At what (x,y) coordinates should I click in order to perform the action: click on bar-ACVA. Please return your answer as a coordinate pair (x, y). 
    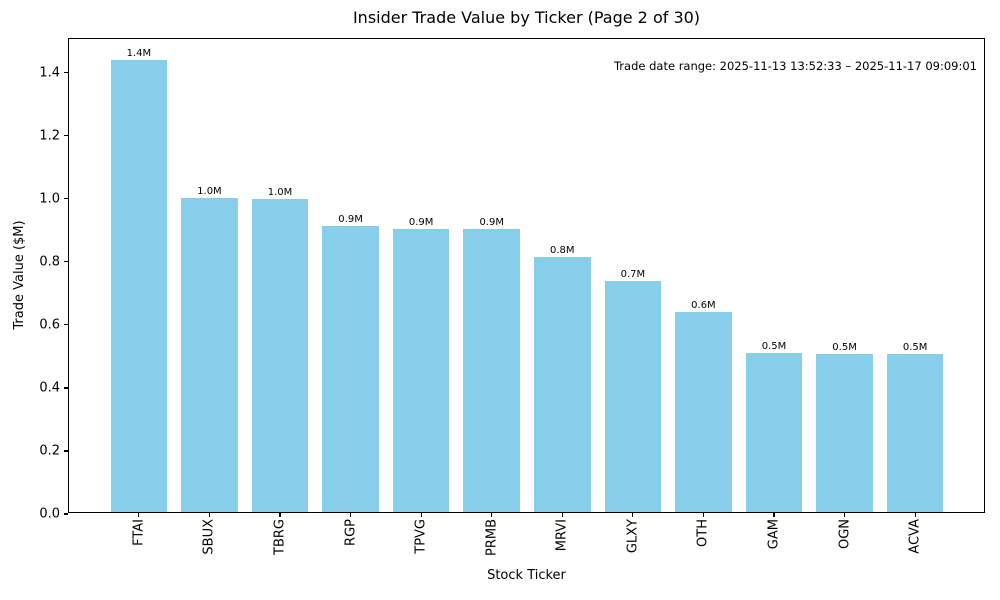
    Looking at the image, I should click on (915, 432).